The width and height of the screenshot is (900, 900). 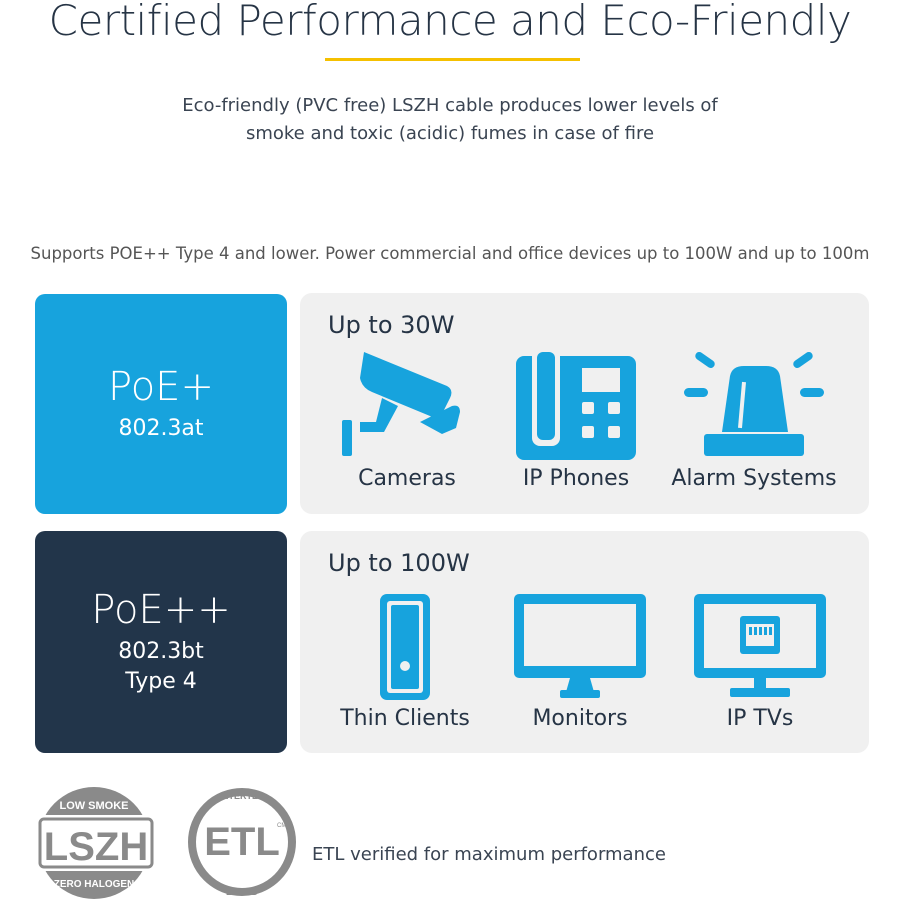 I want to click on device-monitors: Monitors, so click(x=580, y=662).